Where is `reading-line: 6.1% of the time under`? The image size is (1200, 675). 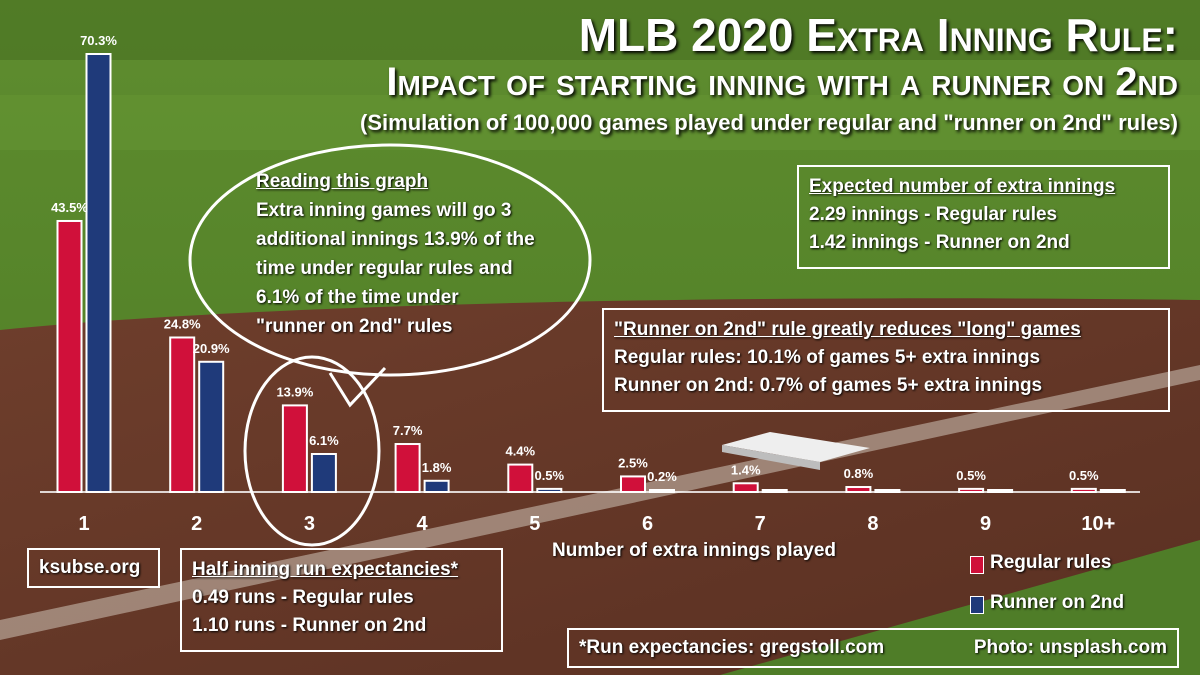
reading-line: 6.1% of the time under is located at coordinates (357, 297).